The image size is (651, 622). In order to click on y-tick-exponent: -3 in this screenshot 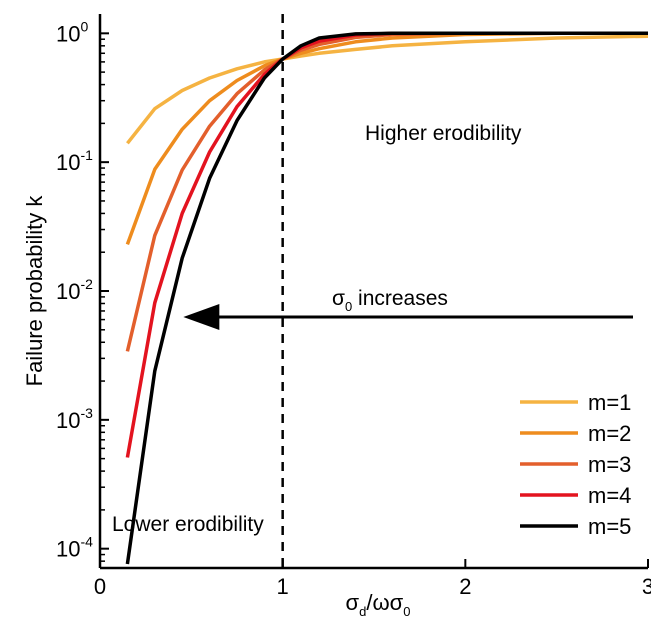, I will do `click(86, 413)`.